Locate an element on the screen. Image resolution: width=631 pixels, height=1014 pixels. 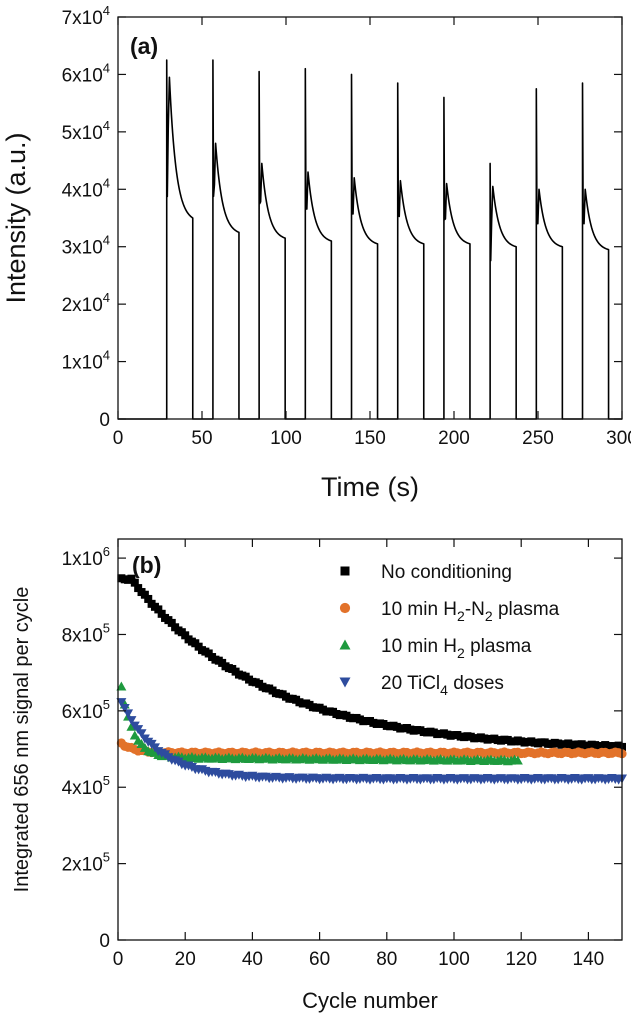
chart-a-x-tick-label: 200 is located at coordinates (454, 438).